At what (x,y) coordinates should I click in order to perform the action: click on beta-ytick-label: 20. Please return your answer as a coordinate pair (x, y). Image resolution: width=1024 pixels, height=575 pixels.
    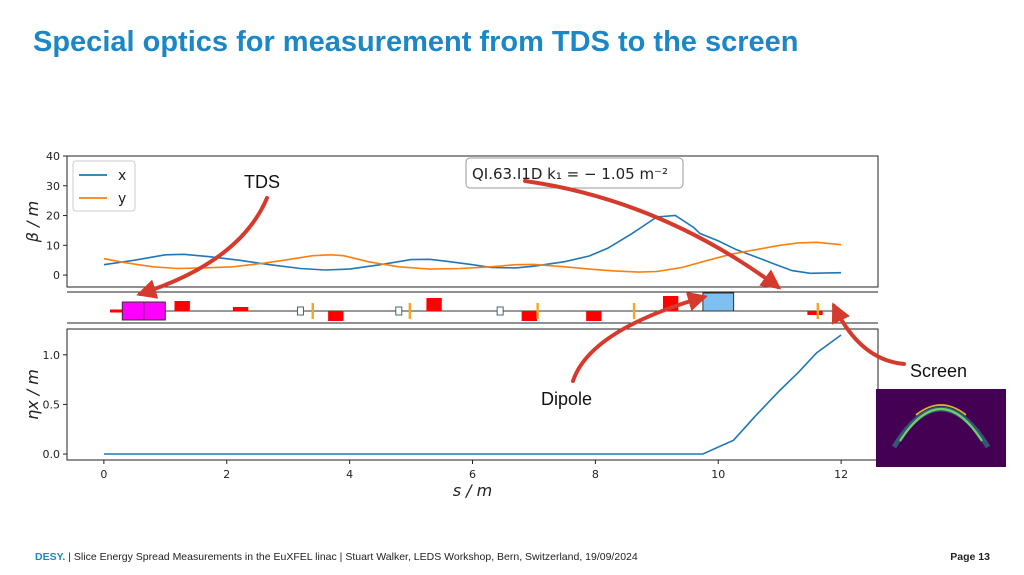
    Looking at the image, I should click on (53, 216).